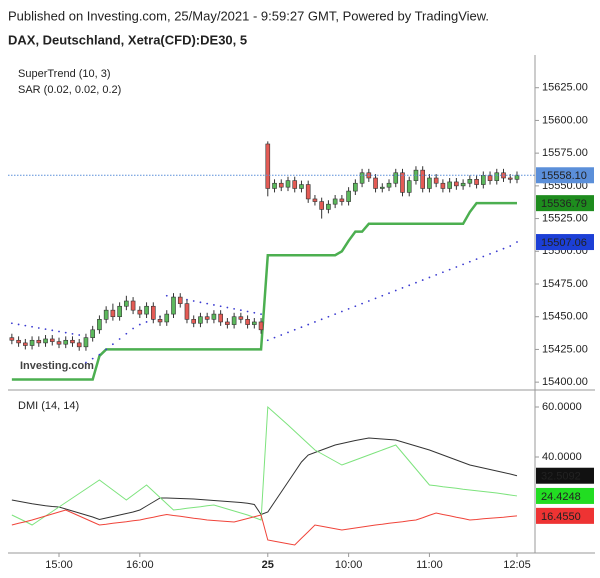 This screenshot has height=578, width=600. What do you see at coordinates (429, 565) in the screenshot?
I see `x-tick-label: 11:00` at bounding box center [429, 565].